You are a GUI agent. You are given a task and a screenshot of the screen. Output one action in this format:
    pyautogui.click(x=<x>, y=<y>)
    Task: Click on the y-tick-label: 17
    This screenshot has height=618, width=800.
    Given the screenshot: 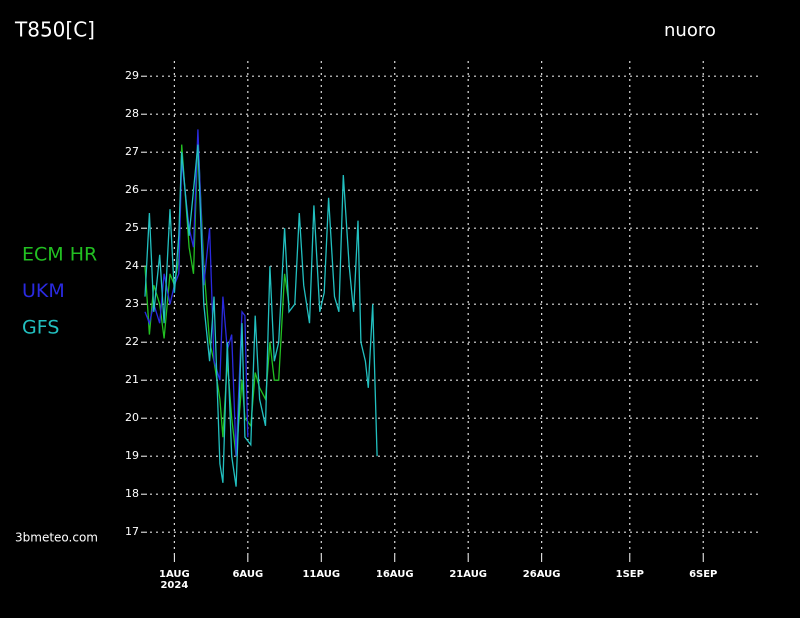 What is the action you would take?
    pyautogui.click(x=132, y=531)
    